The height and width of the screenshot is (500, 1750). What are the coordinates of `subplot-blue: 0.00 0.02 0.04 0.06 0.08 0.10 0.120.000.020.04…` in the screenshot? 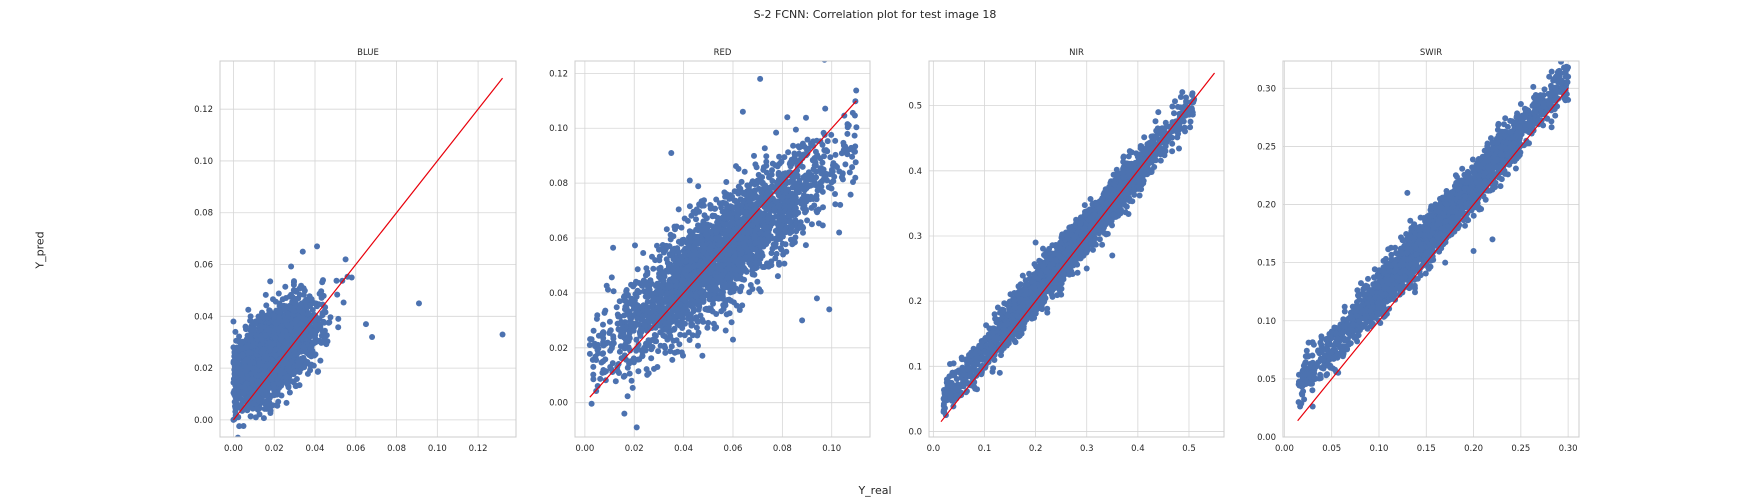 It's located at (355, 251).